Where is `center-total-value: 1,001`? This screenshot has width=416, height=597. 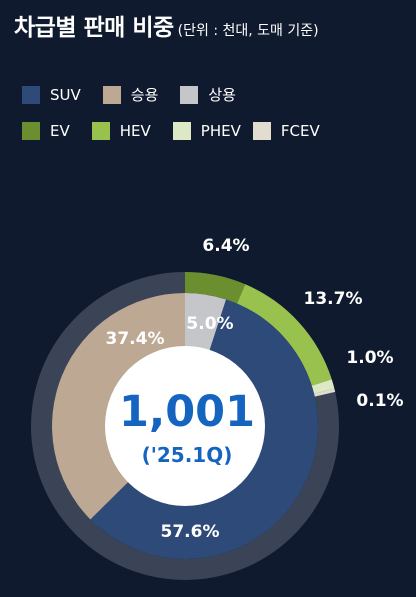
center-total-value: 1,001 is located at coordinates (187, 412).